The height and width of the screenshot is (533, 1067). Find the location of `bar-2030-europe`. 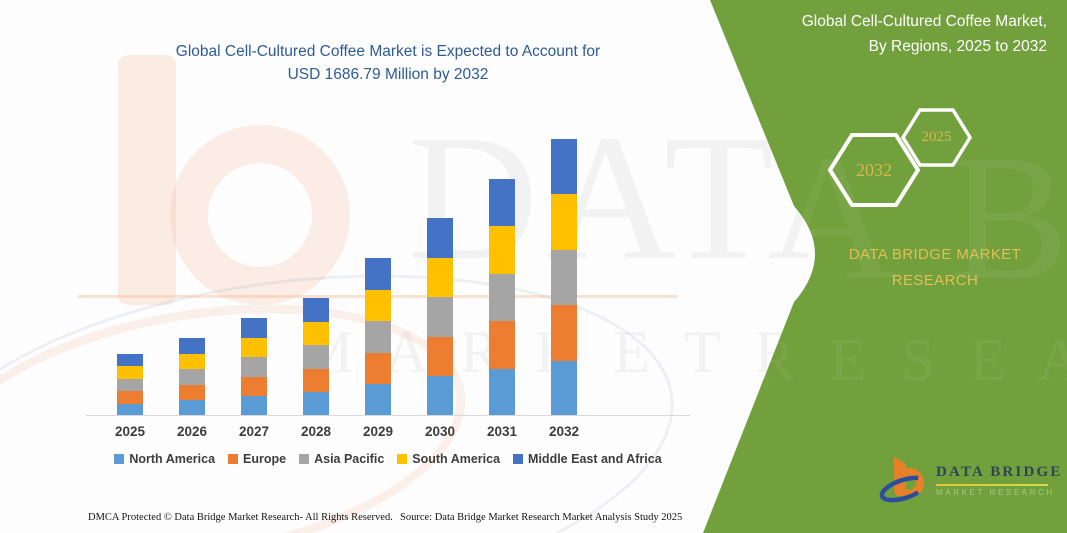

bar-2030-europe is located at coordinates (440, 356).